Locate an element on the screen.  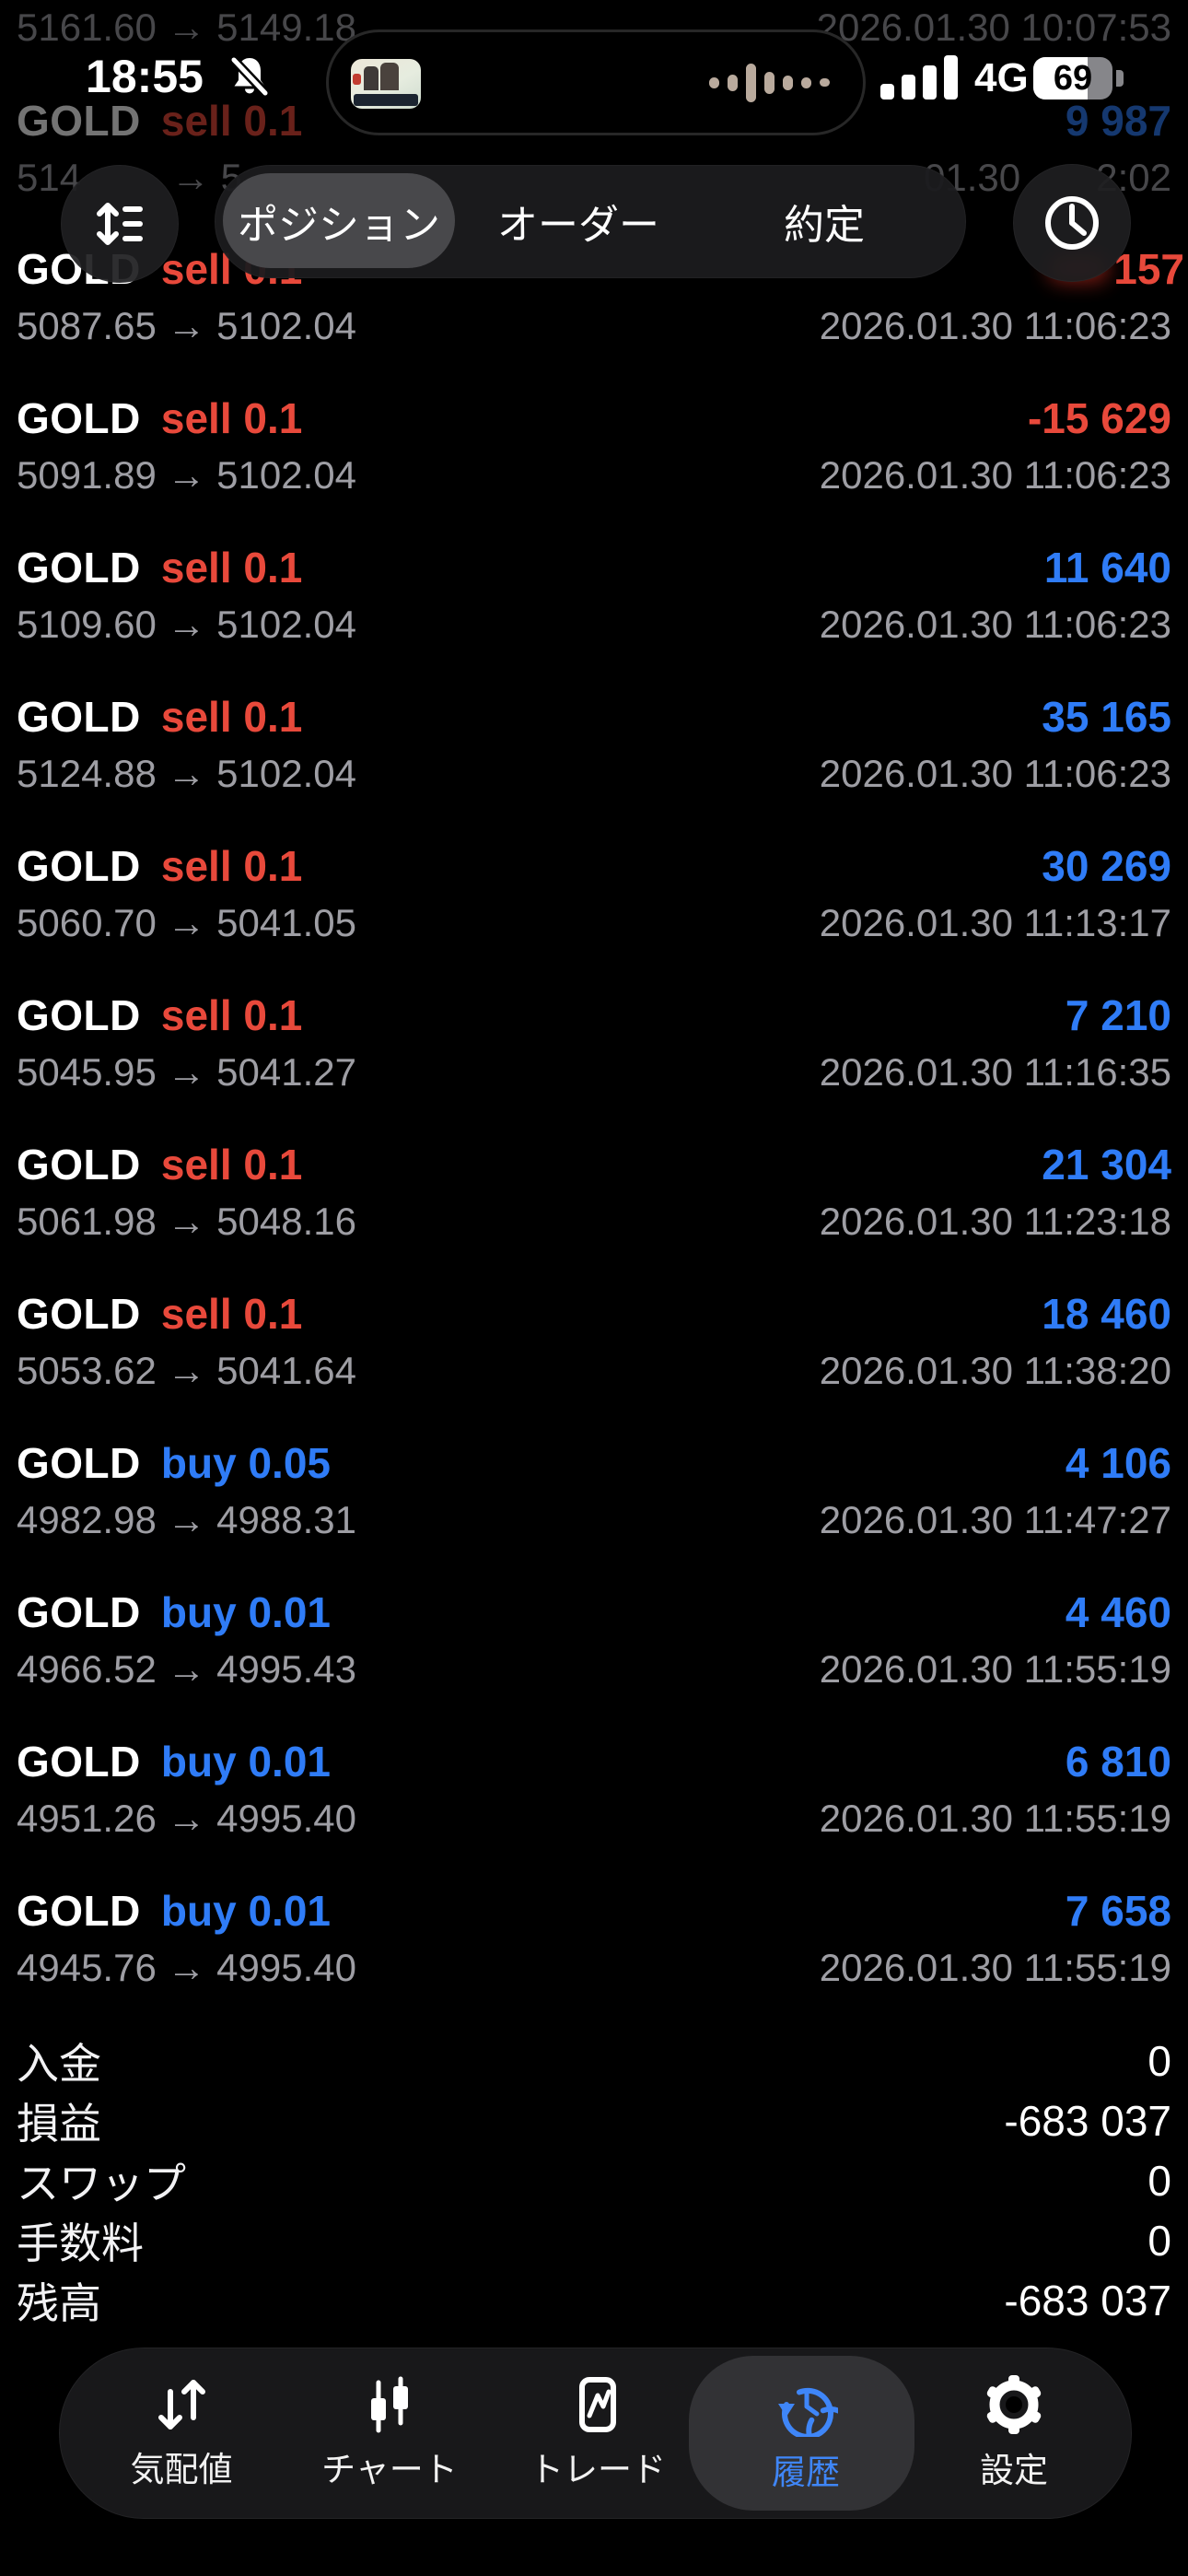
time-filter-button is located at coordinates (1072, 223).